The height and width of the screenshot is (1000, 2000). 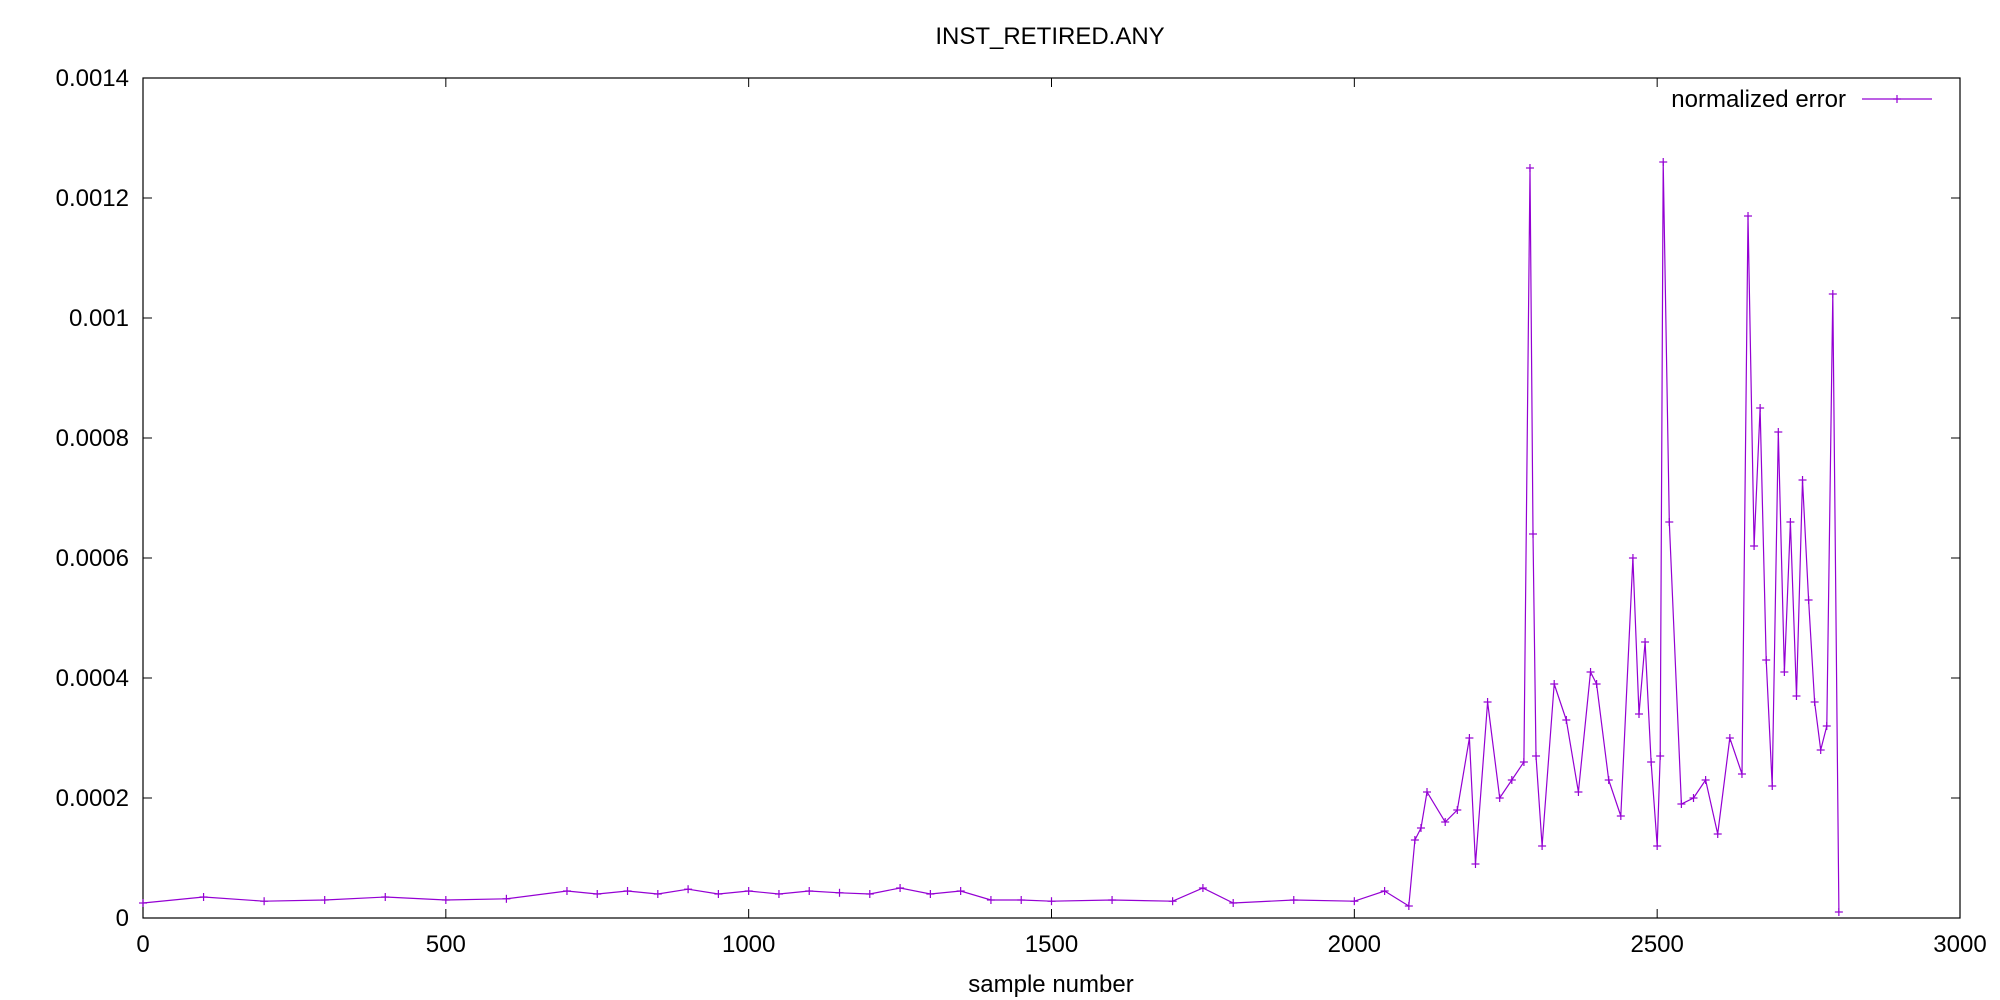 What do you see at coordinates (1049, 36) in the screenshot?
I see `chart-title: INST_RETIRED.ANY` at bounding box center [1049, 36].